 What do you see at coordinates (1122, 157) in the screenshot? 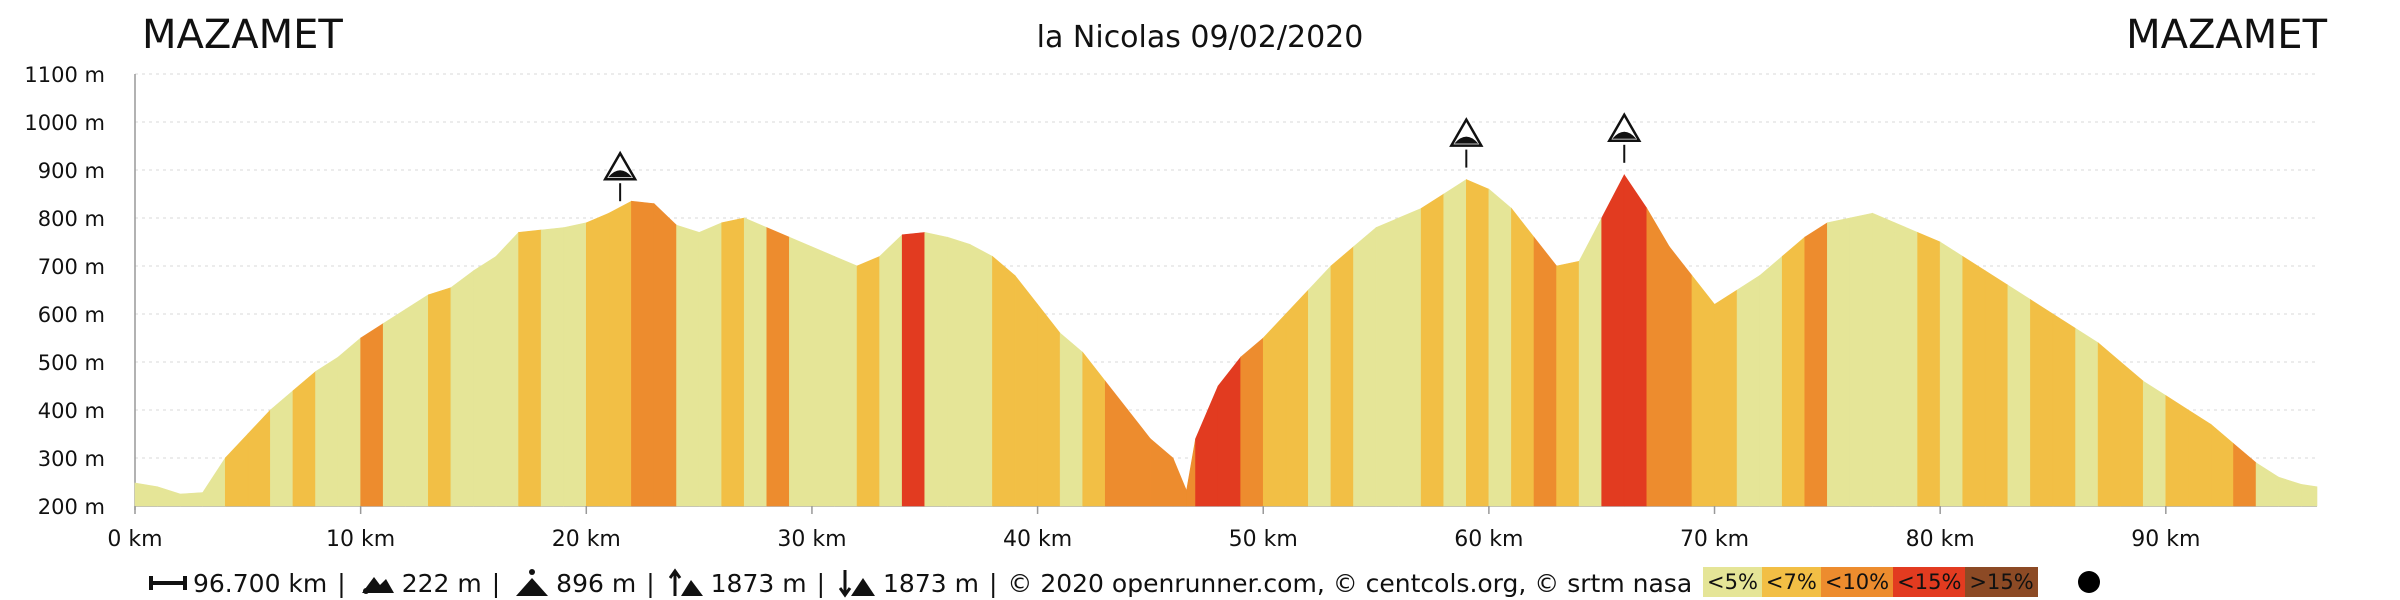
I see `summit-markers` at bounding box center [1122, 157].